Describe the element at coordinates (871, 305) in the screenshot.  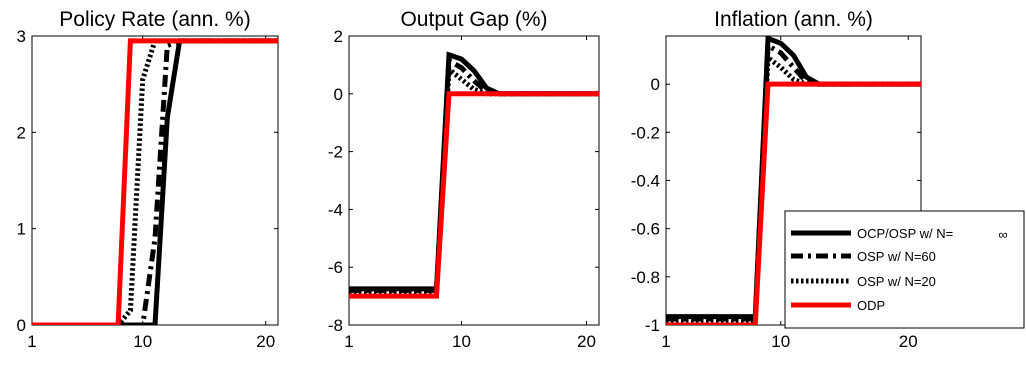
I see `legend-label-odp: ODP` at that location.